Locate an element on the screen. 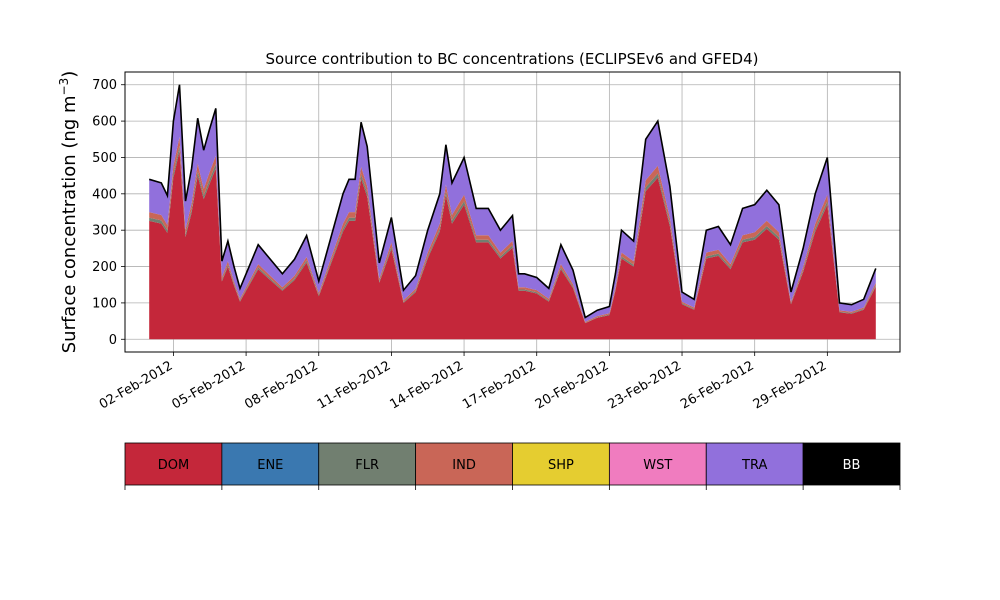 The width and height of the screenshot is (1000, 600). y-tick-label: 0 is located at coordinates (113, 340).